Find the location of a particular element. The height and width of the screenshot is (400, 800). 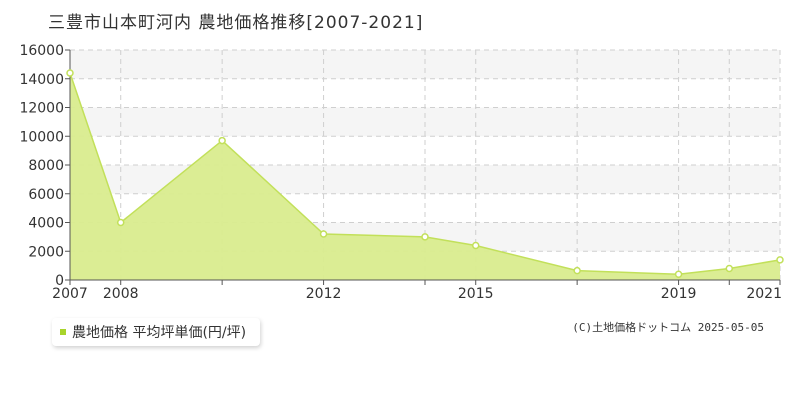

x-tick-labels: 2007 2008 2012 2015 2019 2021 is located at coordinates (417, 294).